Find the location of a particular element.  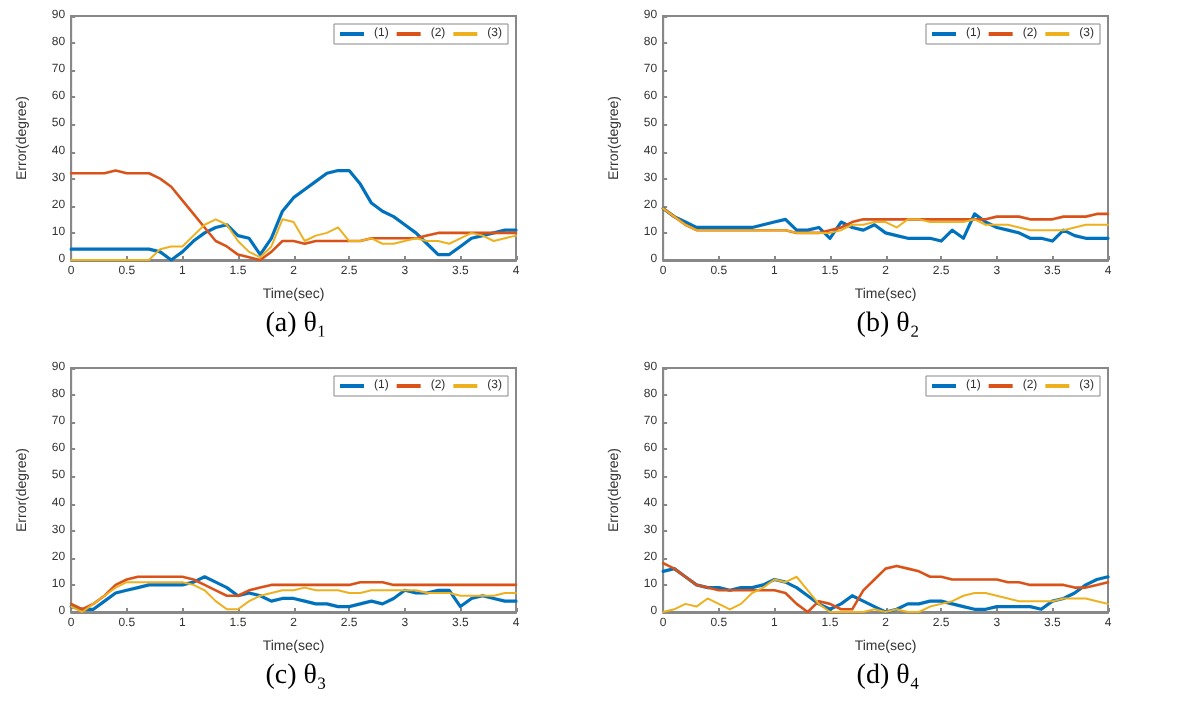

text: (c) θ₃ is located at coordinates (296, 676).